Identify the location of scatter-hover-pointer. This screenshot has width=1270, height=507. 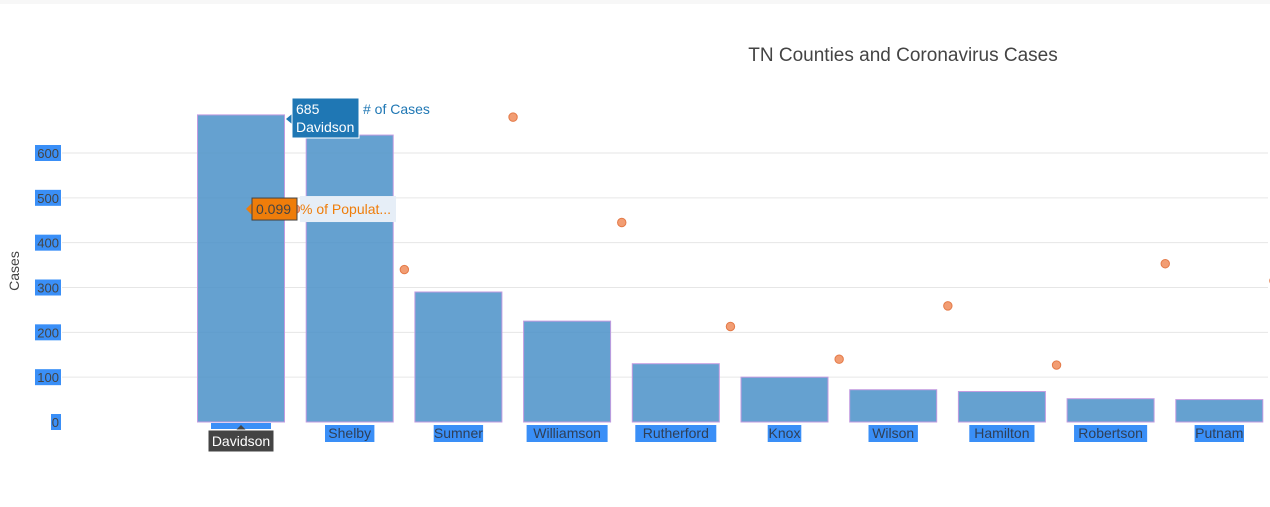
(249, 209).